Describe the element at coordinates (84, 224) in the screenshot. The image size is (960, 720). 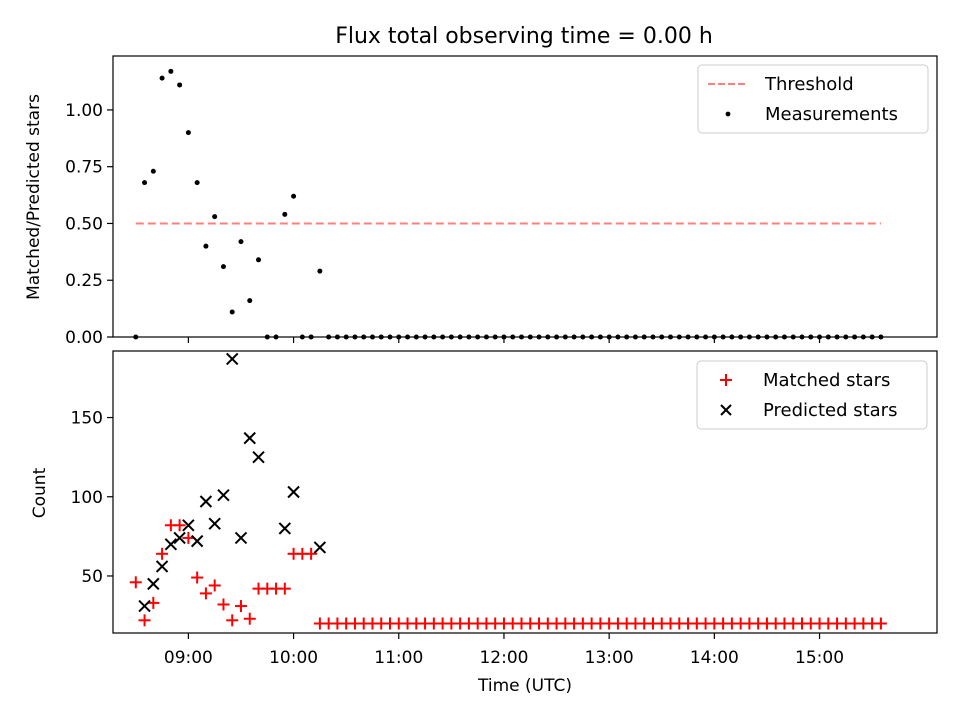
I see `ratio-y-tick-label: 0.50` at that location.